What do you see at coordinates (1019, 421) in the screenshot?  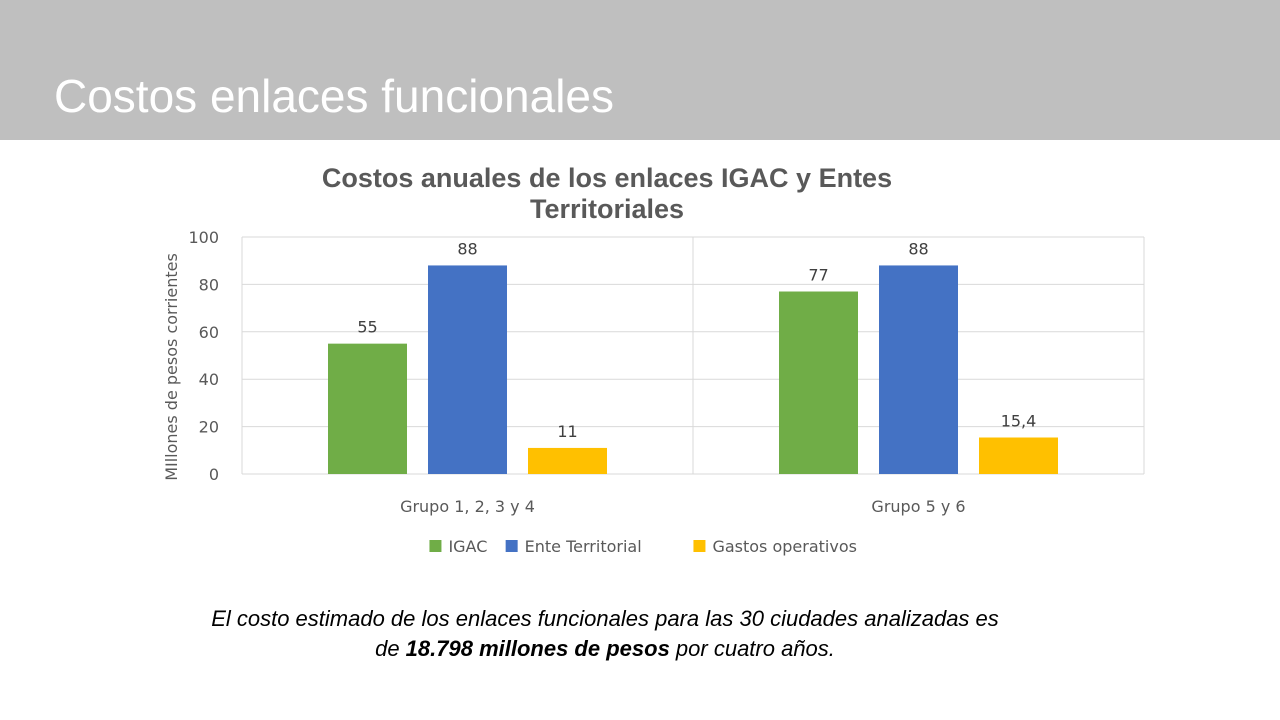 I see `data-label: 15,4` at bounding box center [1019, 421].